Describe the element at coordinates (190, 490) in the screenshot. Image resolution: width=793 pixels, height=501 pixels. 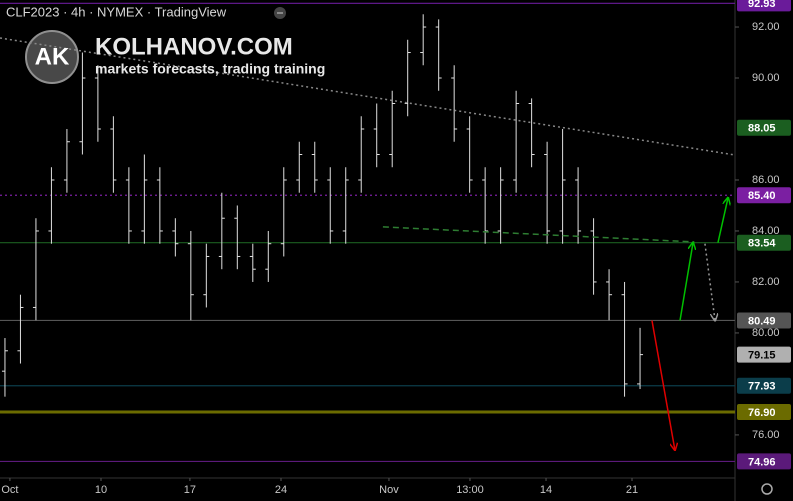
I see `x-tick-label: 17` at that location.